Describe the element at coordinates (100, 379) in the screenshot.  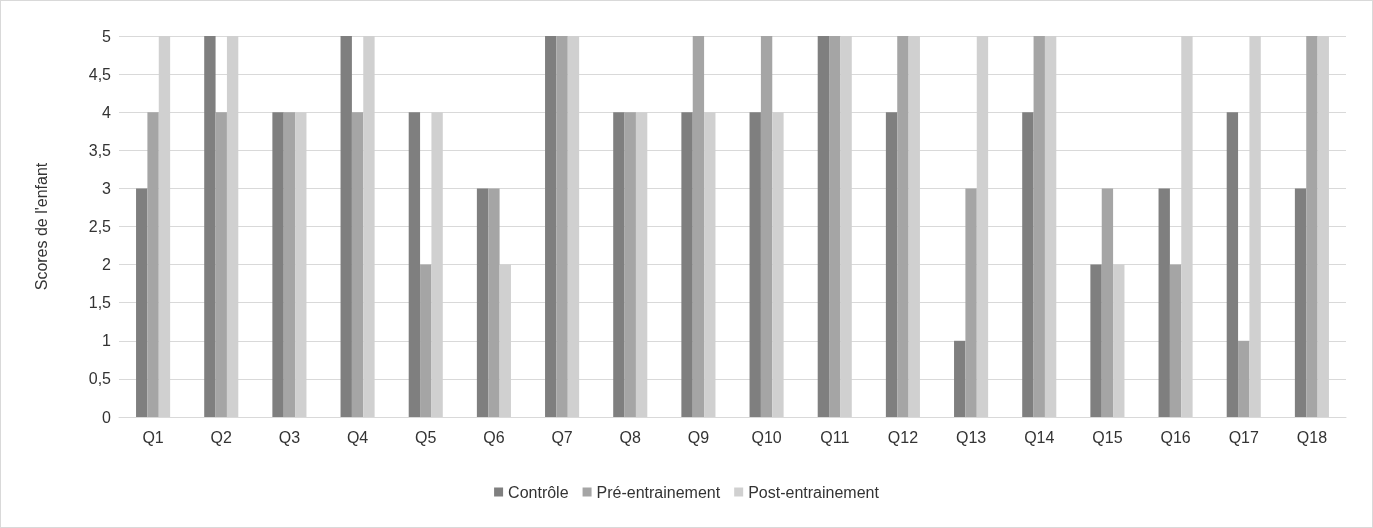
I see `y-tick-label: 0,5` at that location.